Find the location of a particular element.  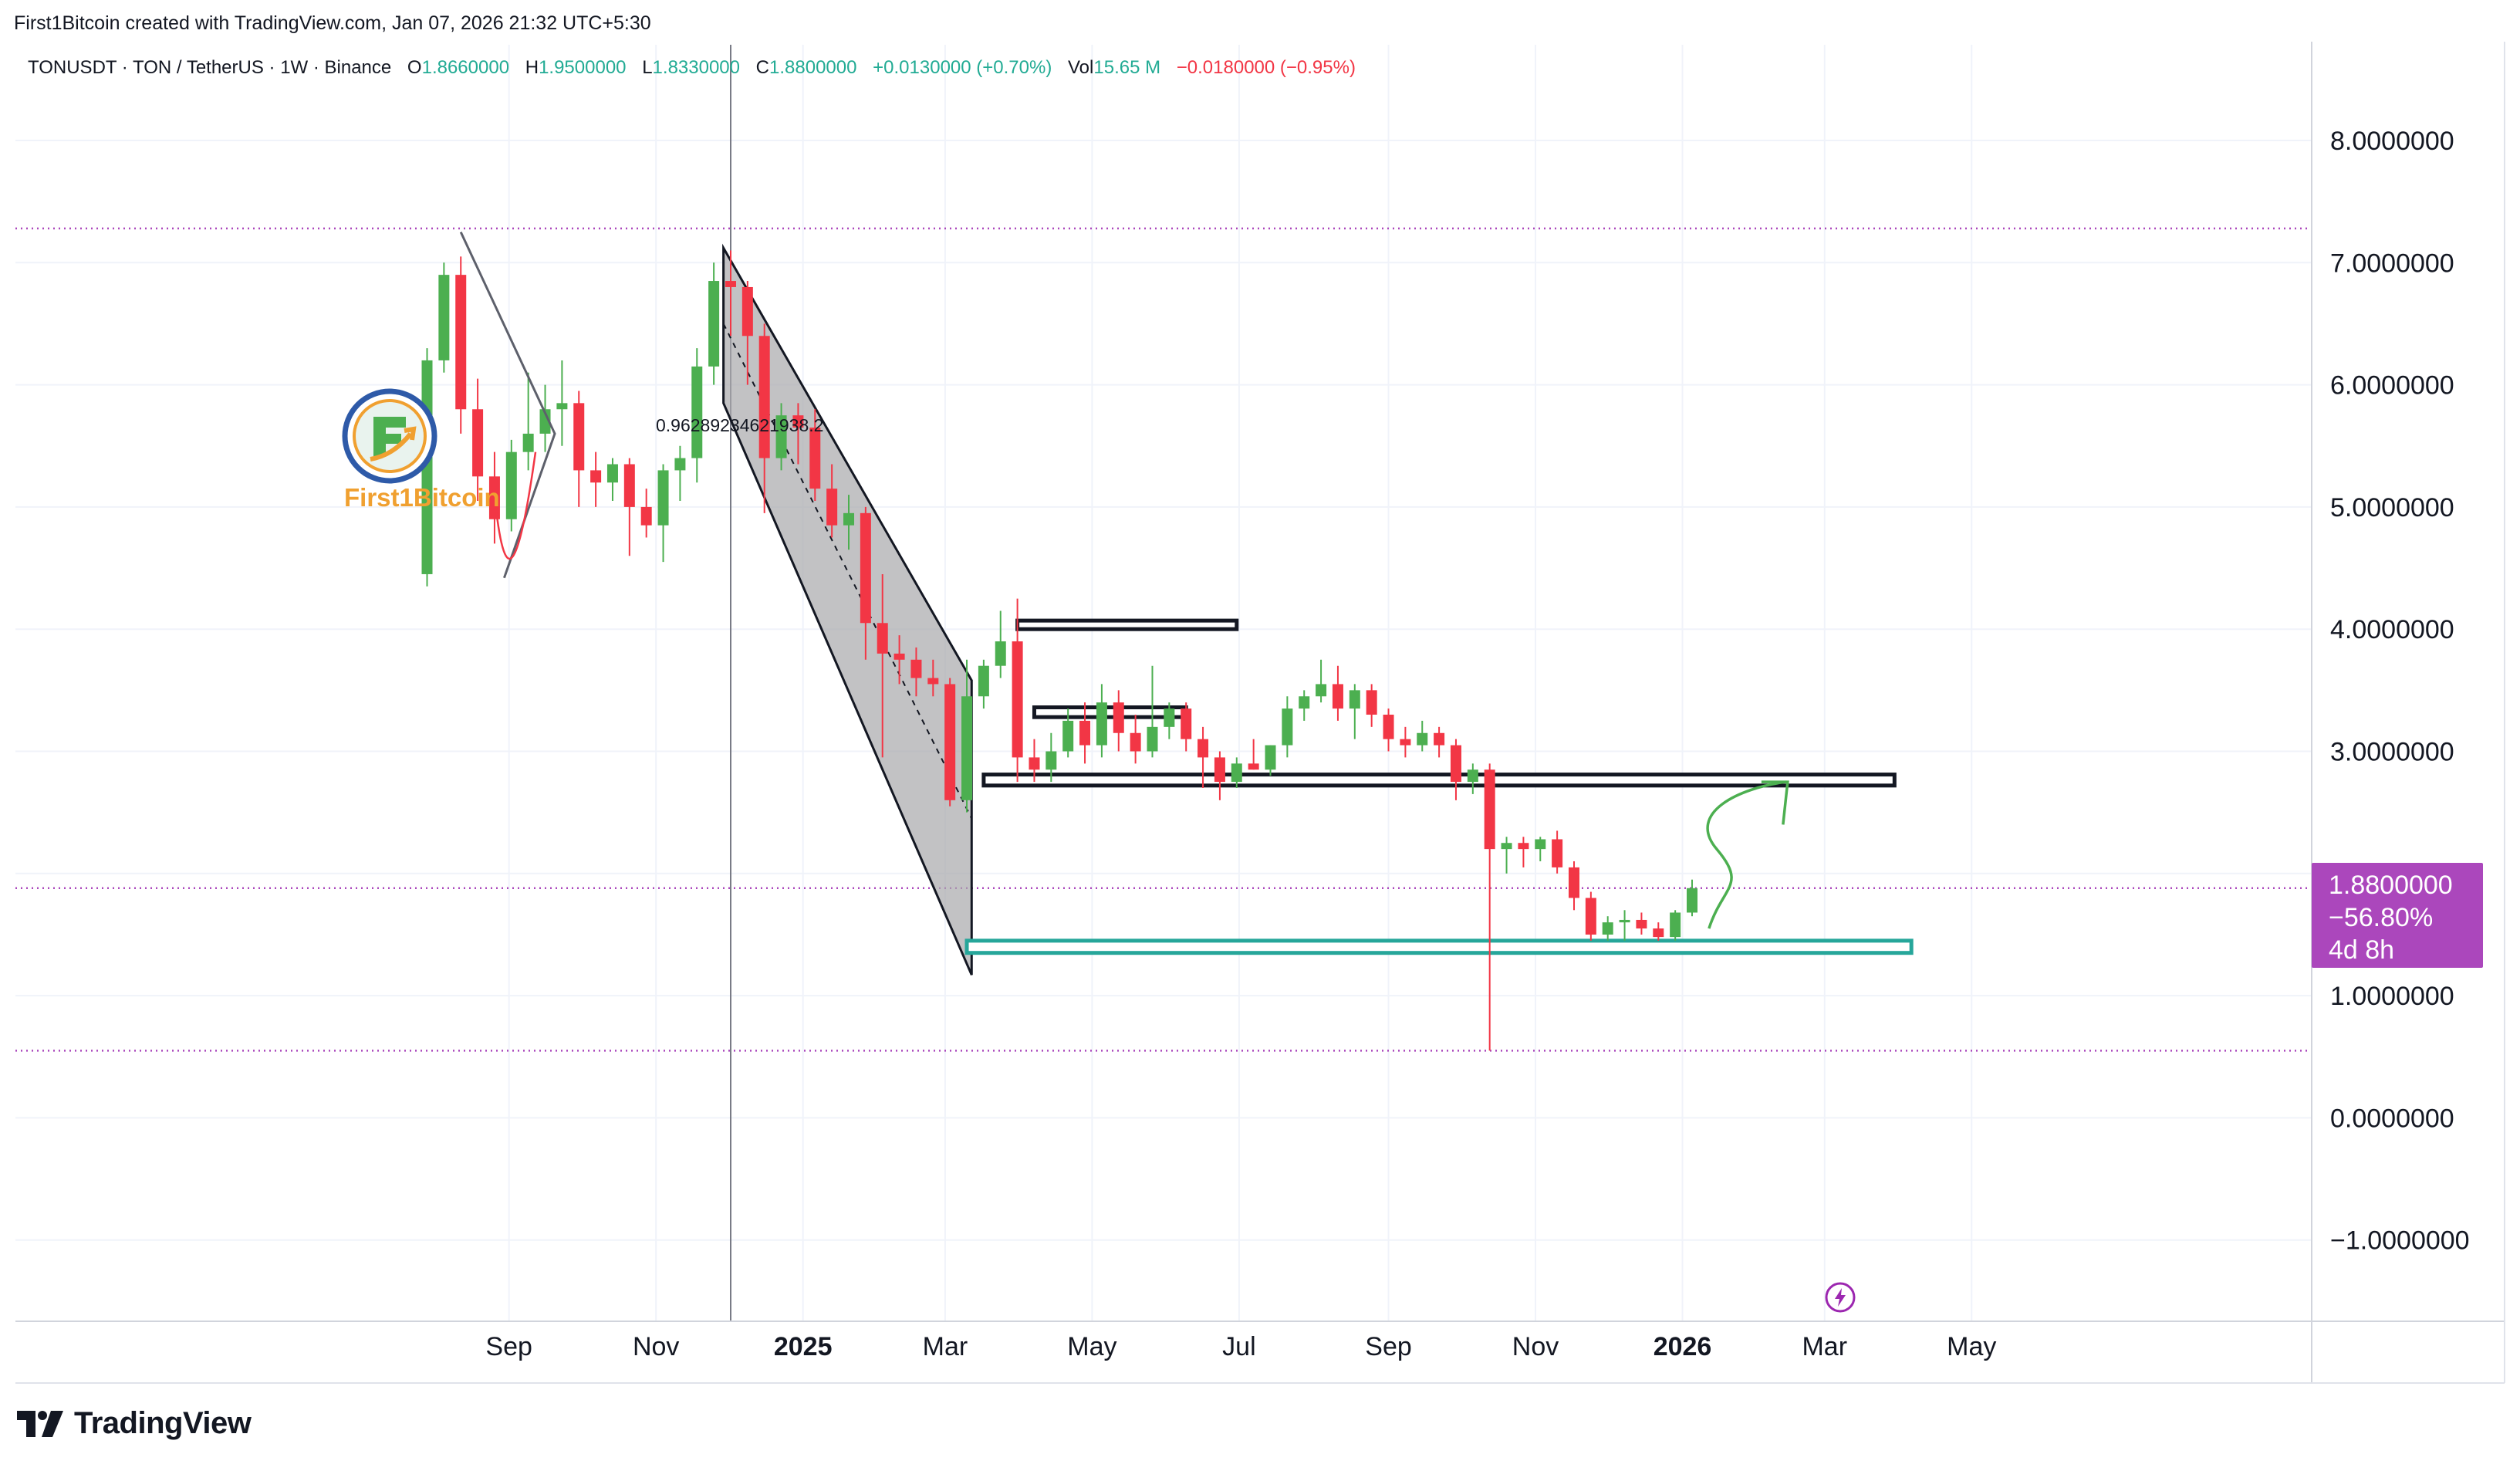

time-tick-label: Sep is located at coordinates (508, 1346).